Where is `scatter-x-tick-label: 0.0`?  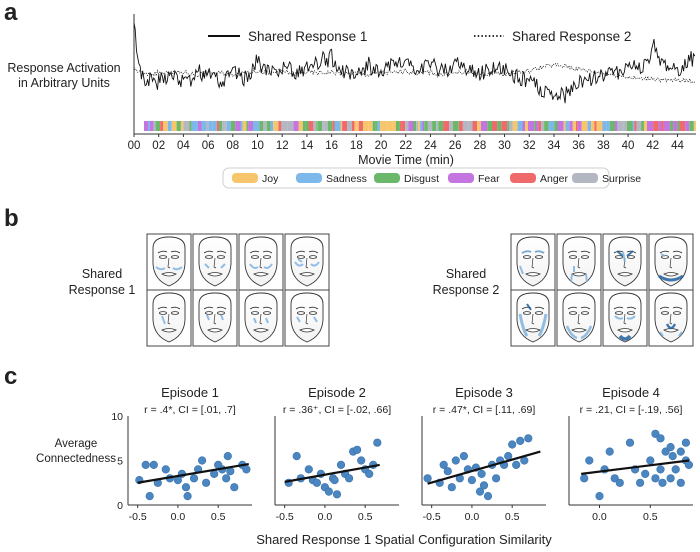
scatter-x-tick-label: 0.0 is located at coordinates (325, 517).